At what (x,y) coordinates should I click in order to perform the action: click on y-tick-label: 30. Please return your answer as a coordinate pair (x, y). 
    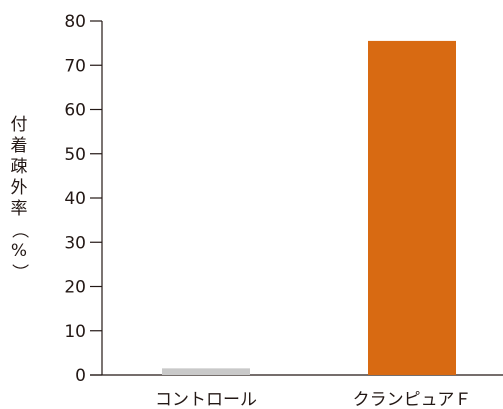
    Looking at the image, I should click on (75, 243).